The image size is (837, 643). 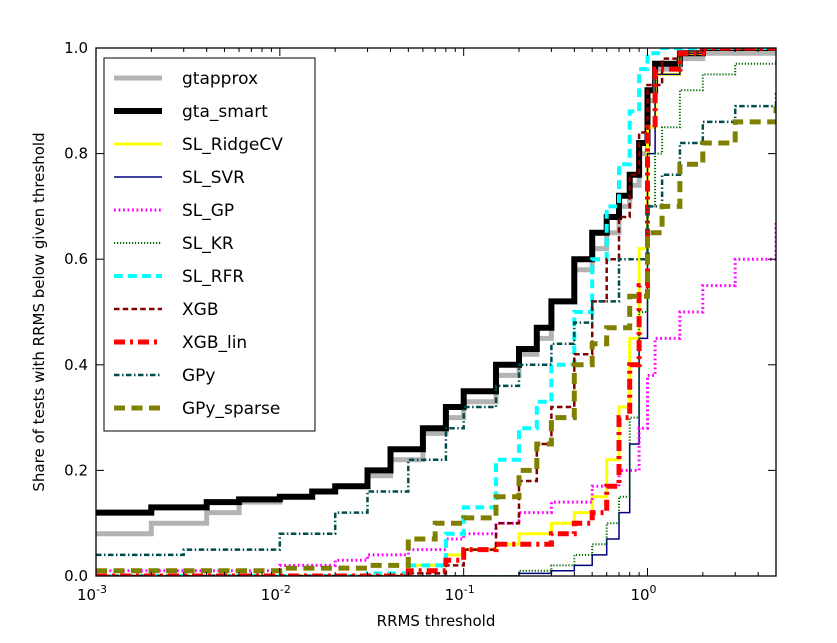 What do you see at coordinates (220, 79) in the screenshot?
I see `legend-label-gtapprox: gtapprox` at bounding box center [220, 79].